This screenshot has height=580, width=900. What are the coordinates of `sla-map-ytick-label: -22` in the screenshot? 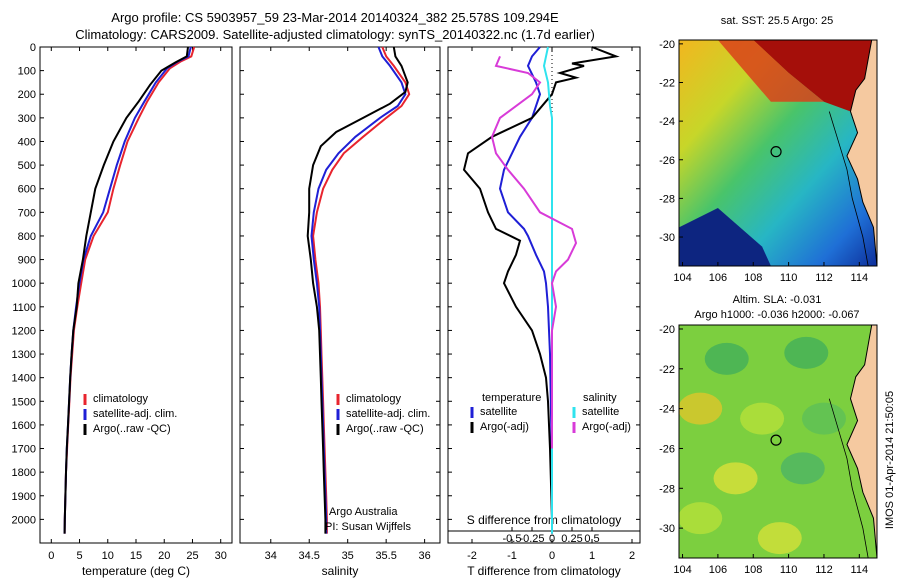 It's located at (667, 370).